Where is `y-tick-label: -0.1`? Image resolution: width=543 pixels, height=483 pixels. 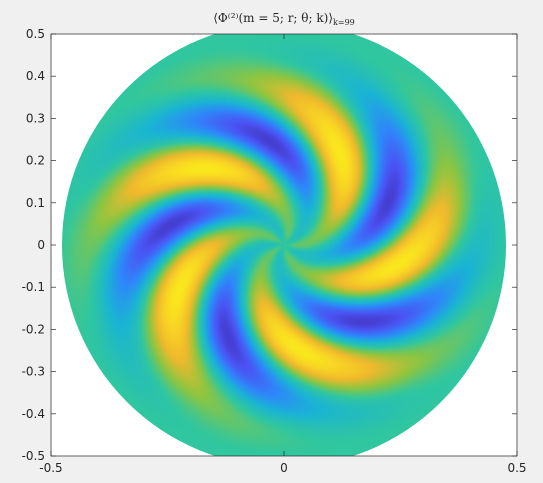
y-tick-label: -0.1 is located at coordinates (33, 287).